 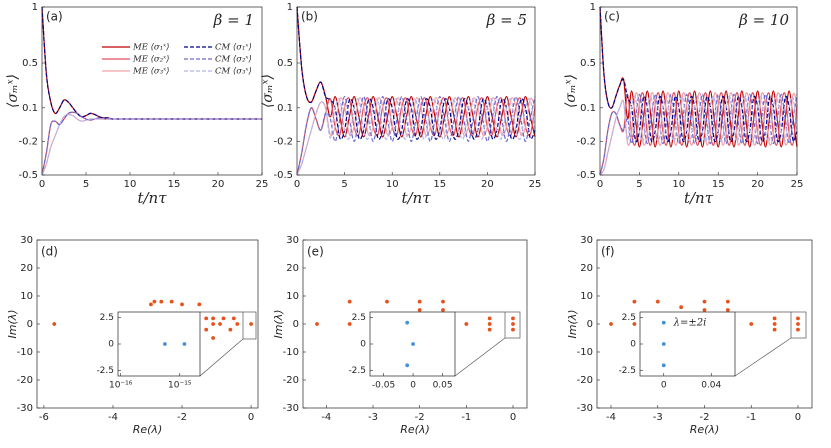 What do you see at coordinates (54, 17) in the screenshot?
I see `panel-label: (a)` at bounding box center [54, 17].